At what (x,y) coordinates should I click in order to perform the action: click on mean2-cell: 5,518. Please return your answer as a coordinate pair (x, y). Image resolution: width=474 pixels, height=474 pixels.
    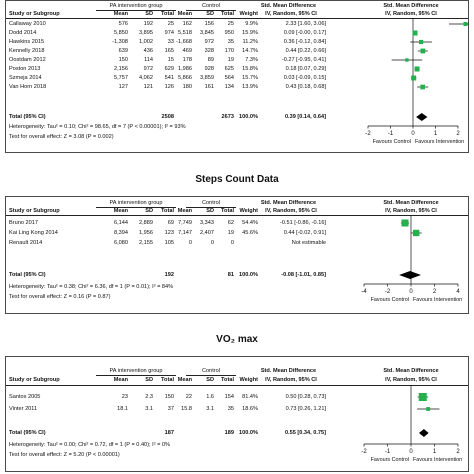
    Looking at the image, I should click on (185, 33).